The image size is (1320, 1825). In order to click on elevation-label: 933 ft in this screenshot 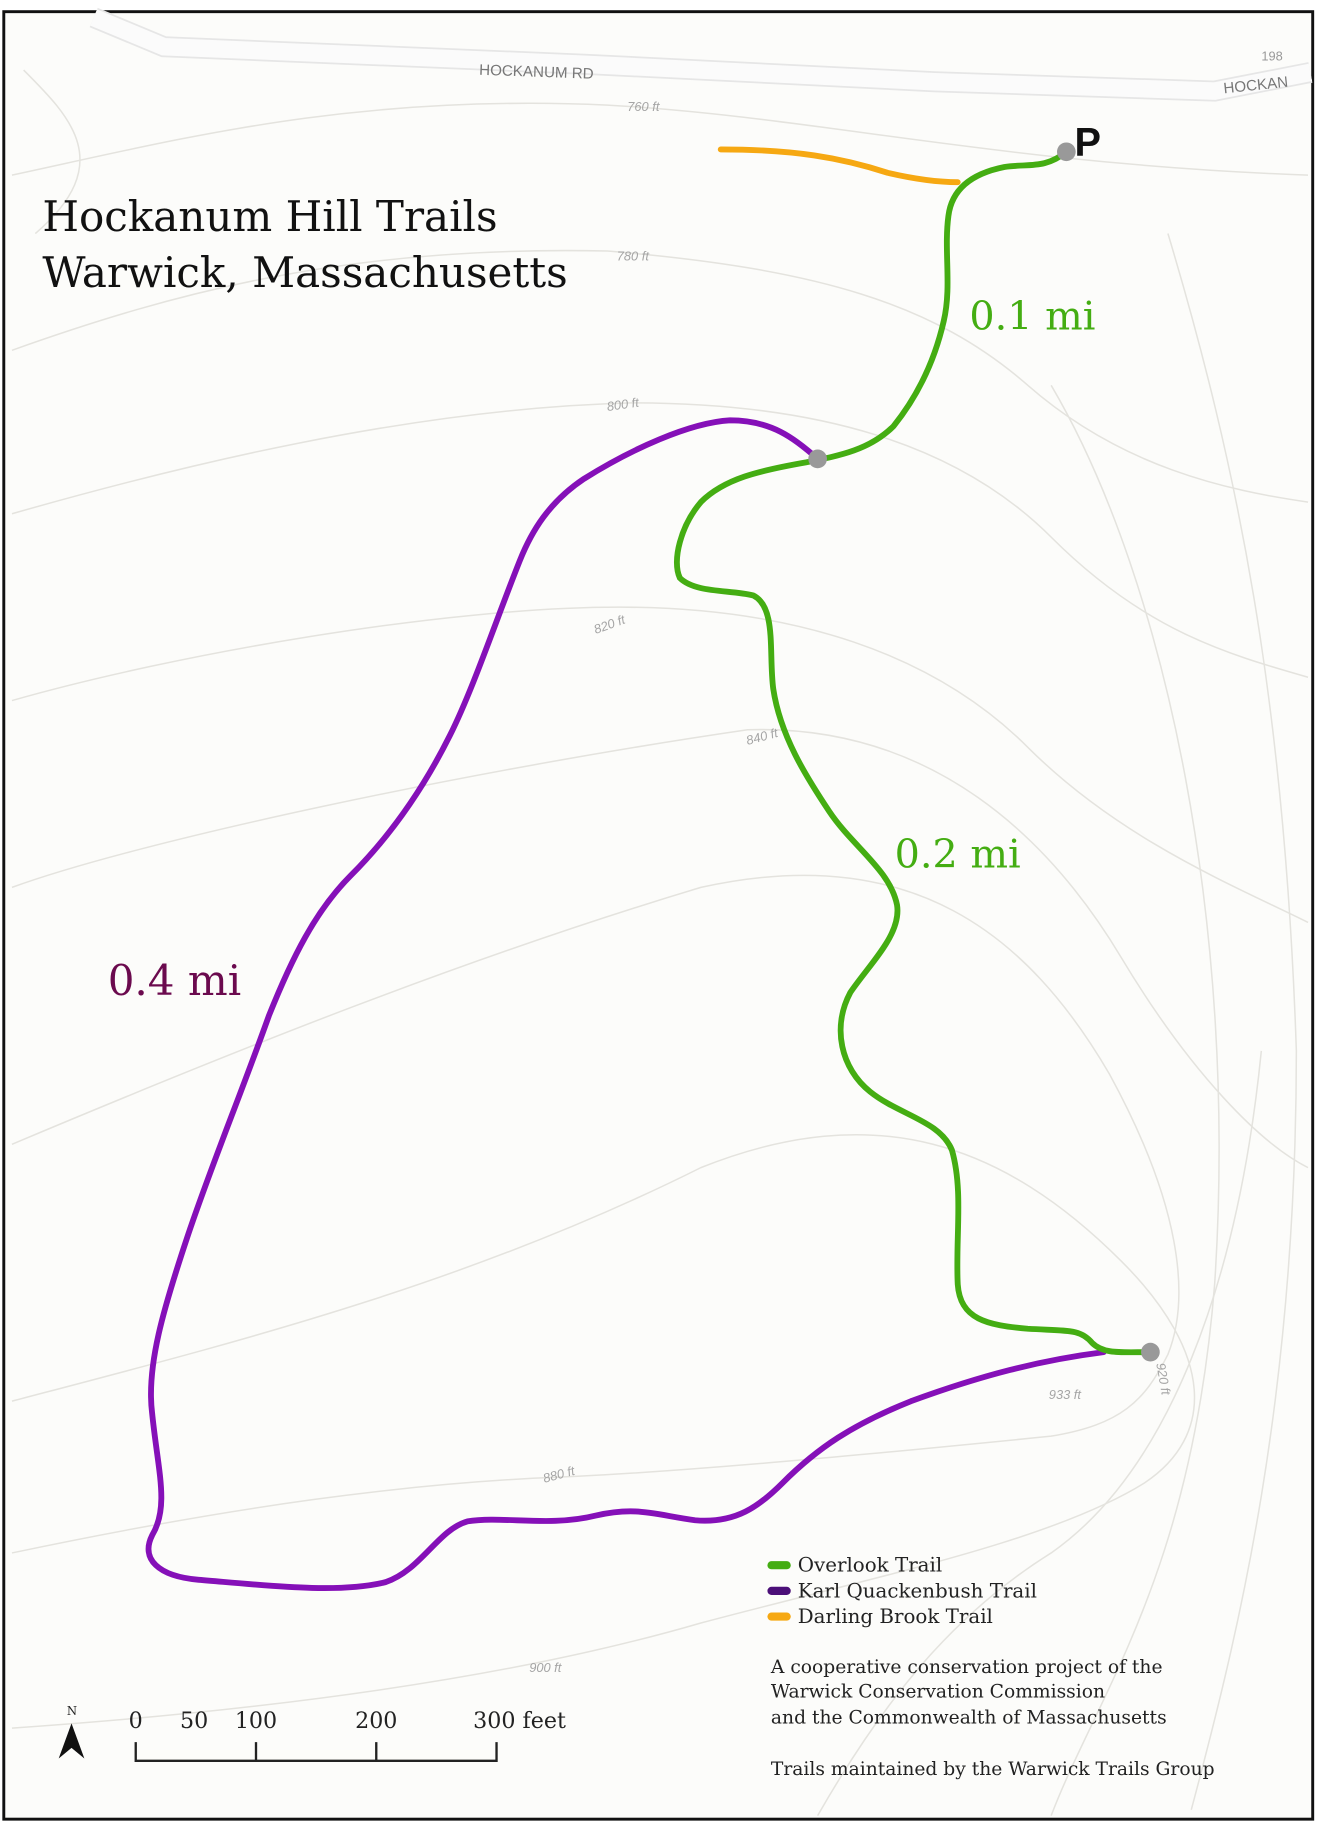, I will do `click(1066, 1394)`.